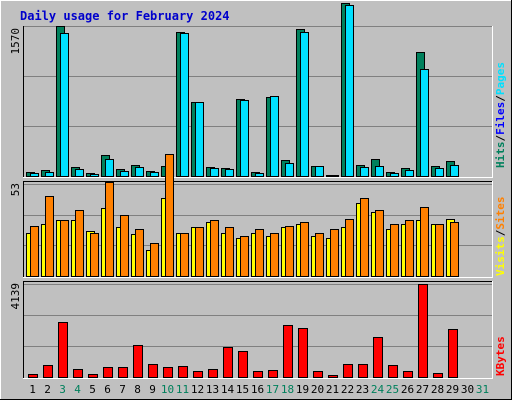  I want to click on side-label-hits-panel: Hits/Files/Pages, so click(500, 115).